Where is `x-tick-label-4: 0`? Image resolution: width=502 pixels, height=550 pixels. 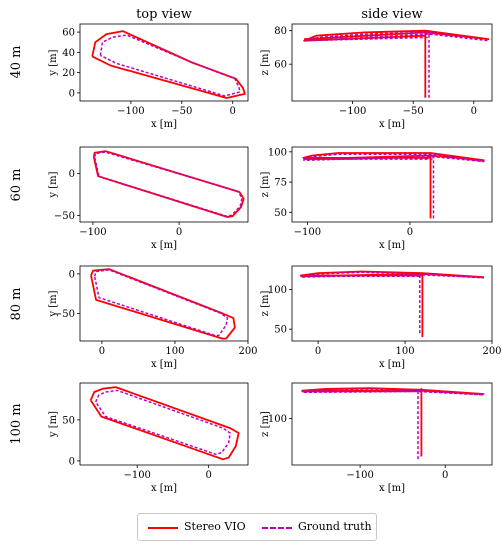 x-tick-label-4: 0 is located at coordinates (102, 351).